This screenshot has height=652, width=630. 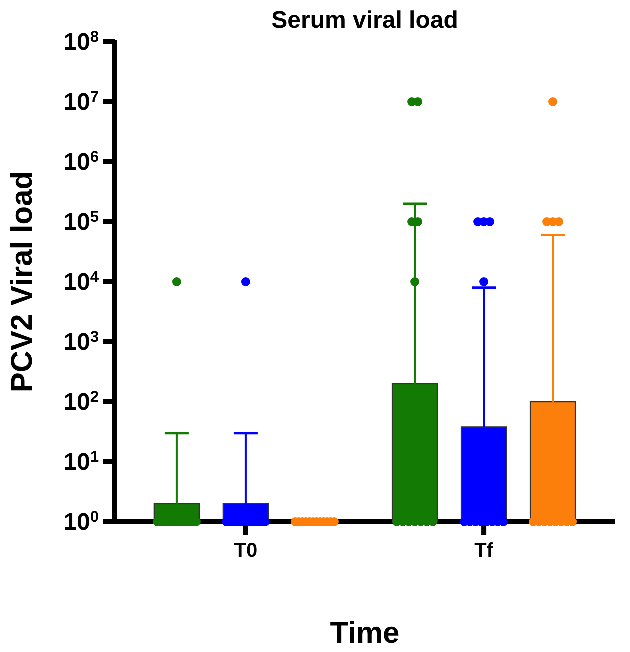 What do you see at coordinates (81, 102) in the screenshot?
I see `y-tick-label: 10$^{7}$` at bounding box center [81, 102].